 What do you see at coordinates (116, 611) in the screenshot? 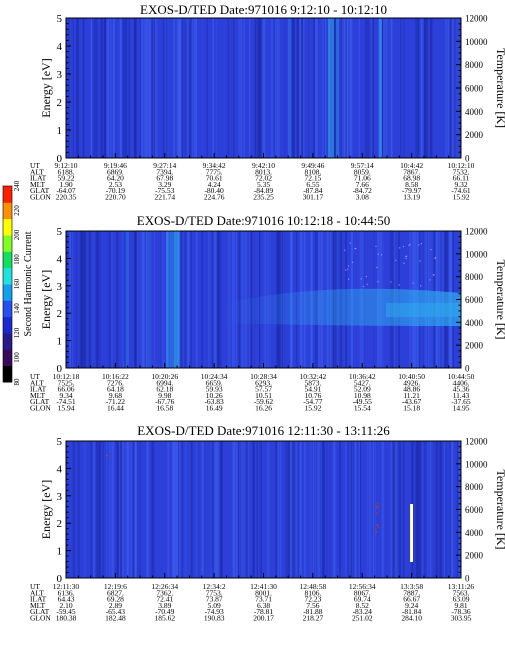
I see `ephemeris-cell: -65.43` at bounding box center [116, 611].